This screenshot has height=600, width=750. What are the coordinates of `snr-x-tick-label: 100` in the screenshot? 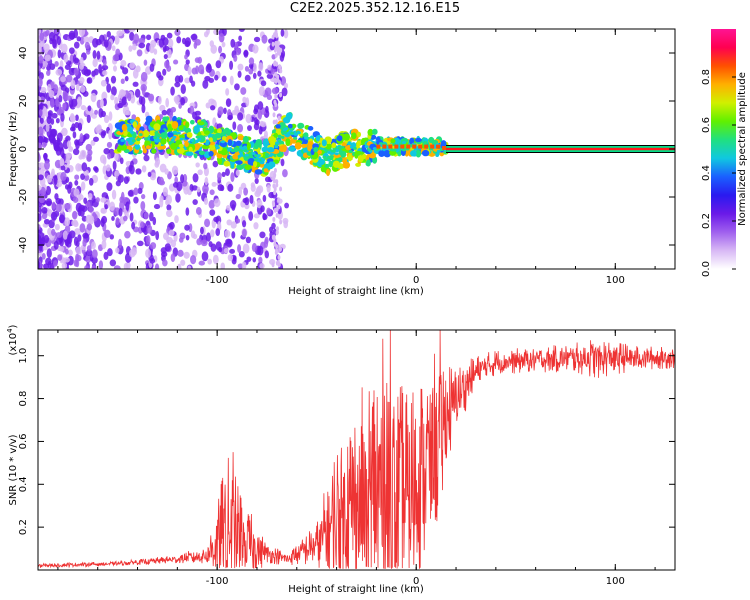 It's located at (615, 581).